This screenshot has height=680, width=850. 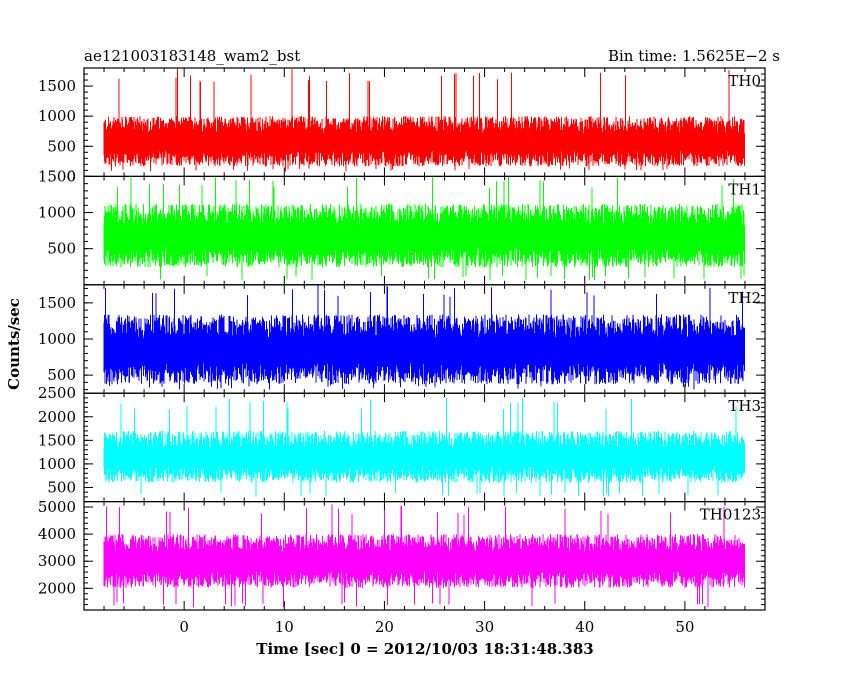 I want to click on panel-th3: 500 1000 1500 2000 2500 TH3, so click(x=402, y=443).